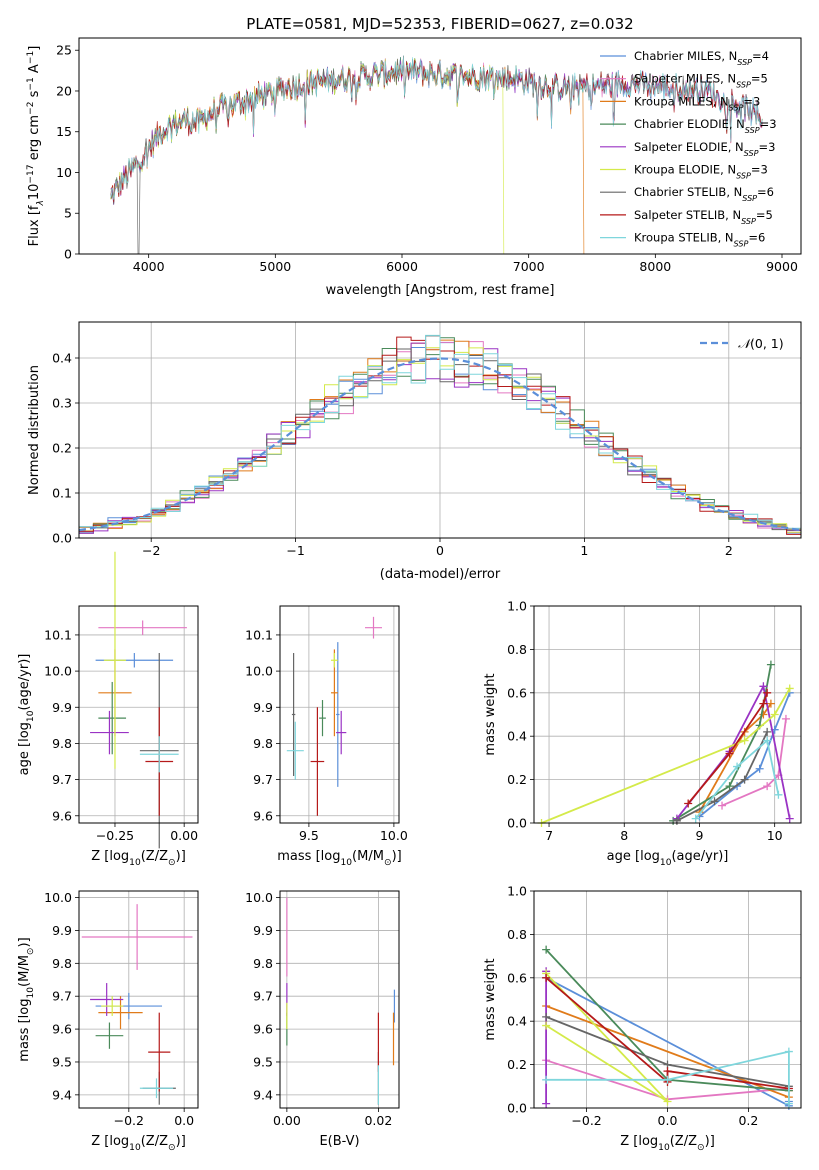 The width and height of the screenshot is (819, 1170). I want to click on weight-line-kroupa-stelib, so click(737, 779).